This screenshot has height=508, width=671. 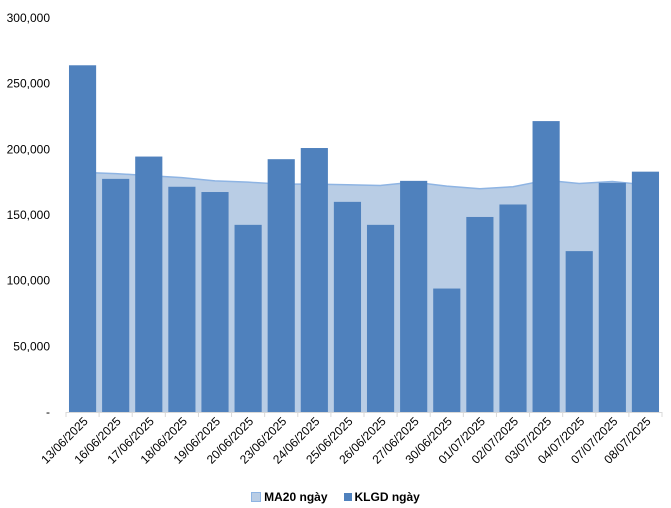 What do you see at coordinates (314, 280) in the screenshot?
I see `bar-24/06/2025` at bounding box center [314, 280].